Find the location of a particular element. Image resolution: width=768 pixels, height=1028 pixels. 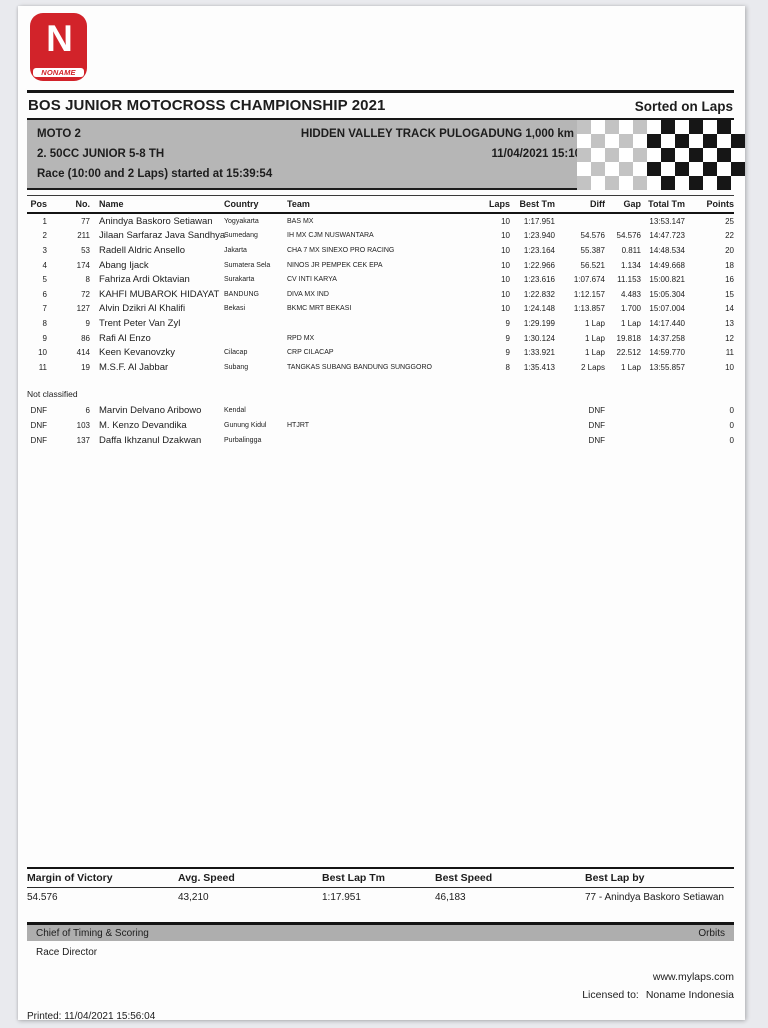

noname-logo: N NONAME is located at coordinates (58, 47).